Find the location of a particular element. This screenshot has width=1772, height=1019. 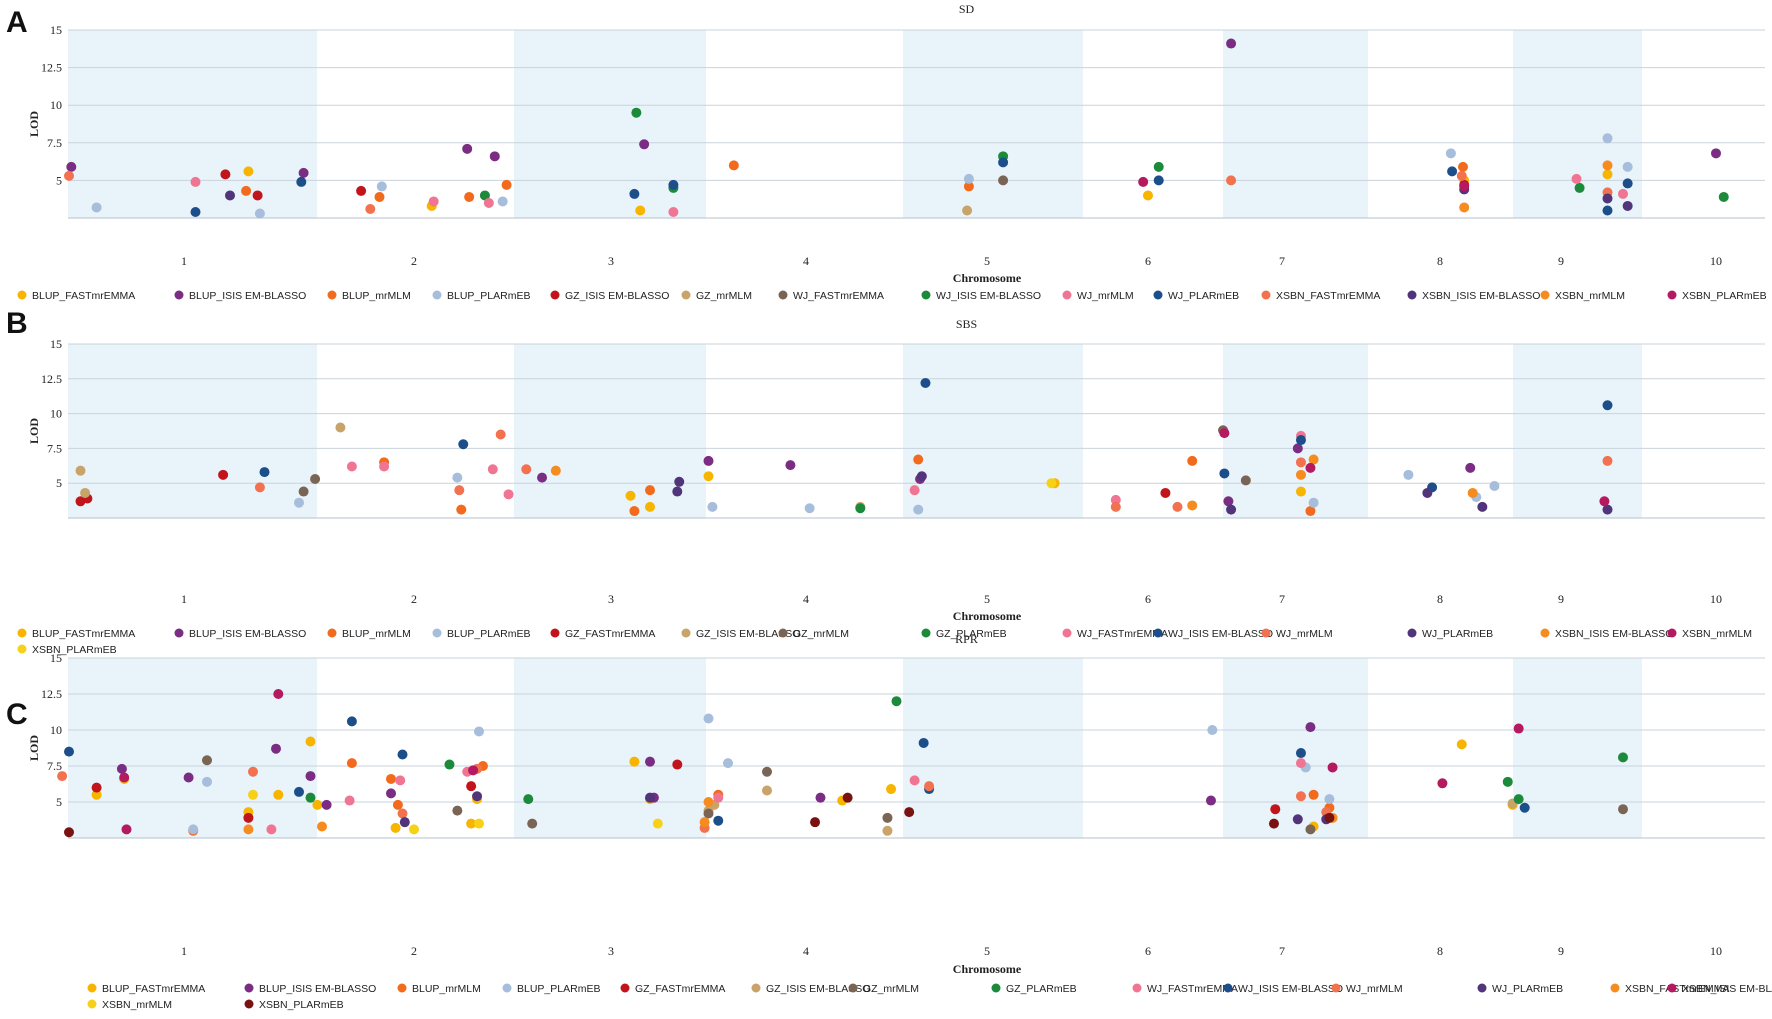

legend-label: GZ_mrMLM is located at coordinates (821, 634).